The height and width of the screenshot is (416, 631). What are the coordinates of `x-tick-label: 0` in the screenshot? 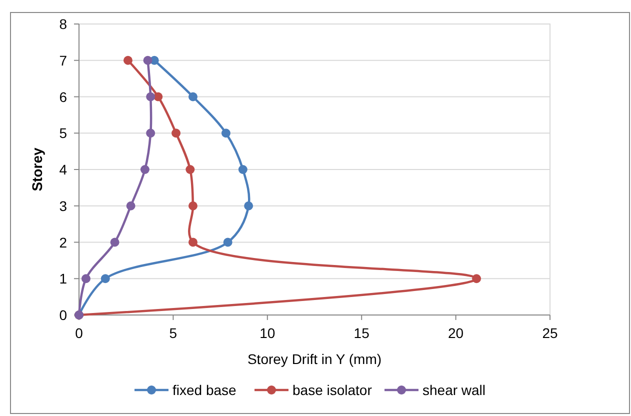 It's located at (79, 333).